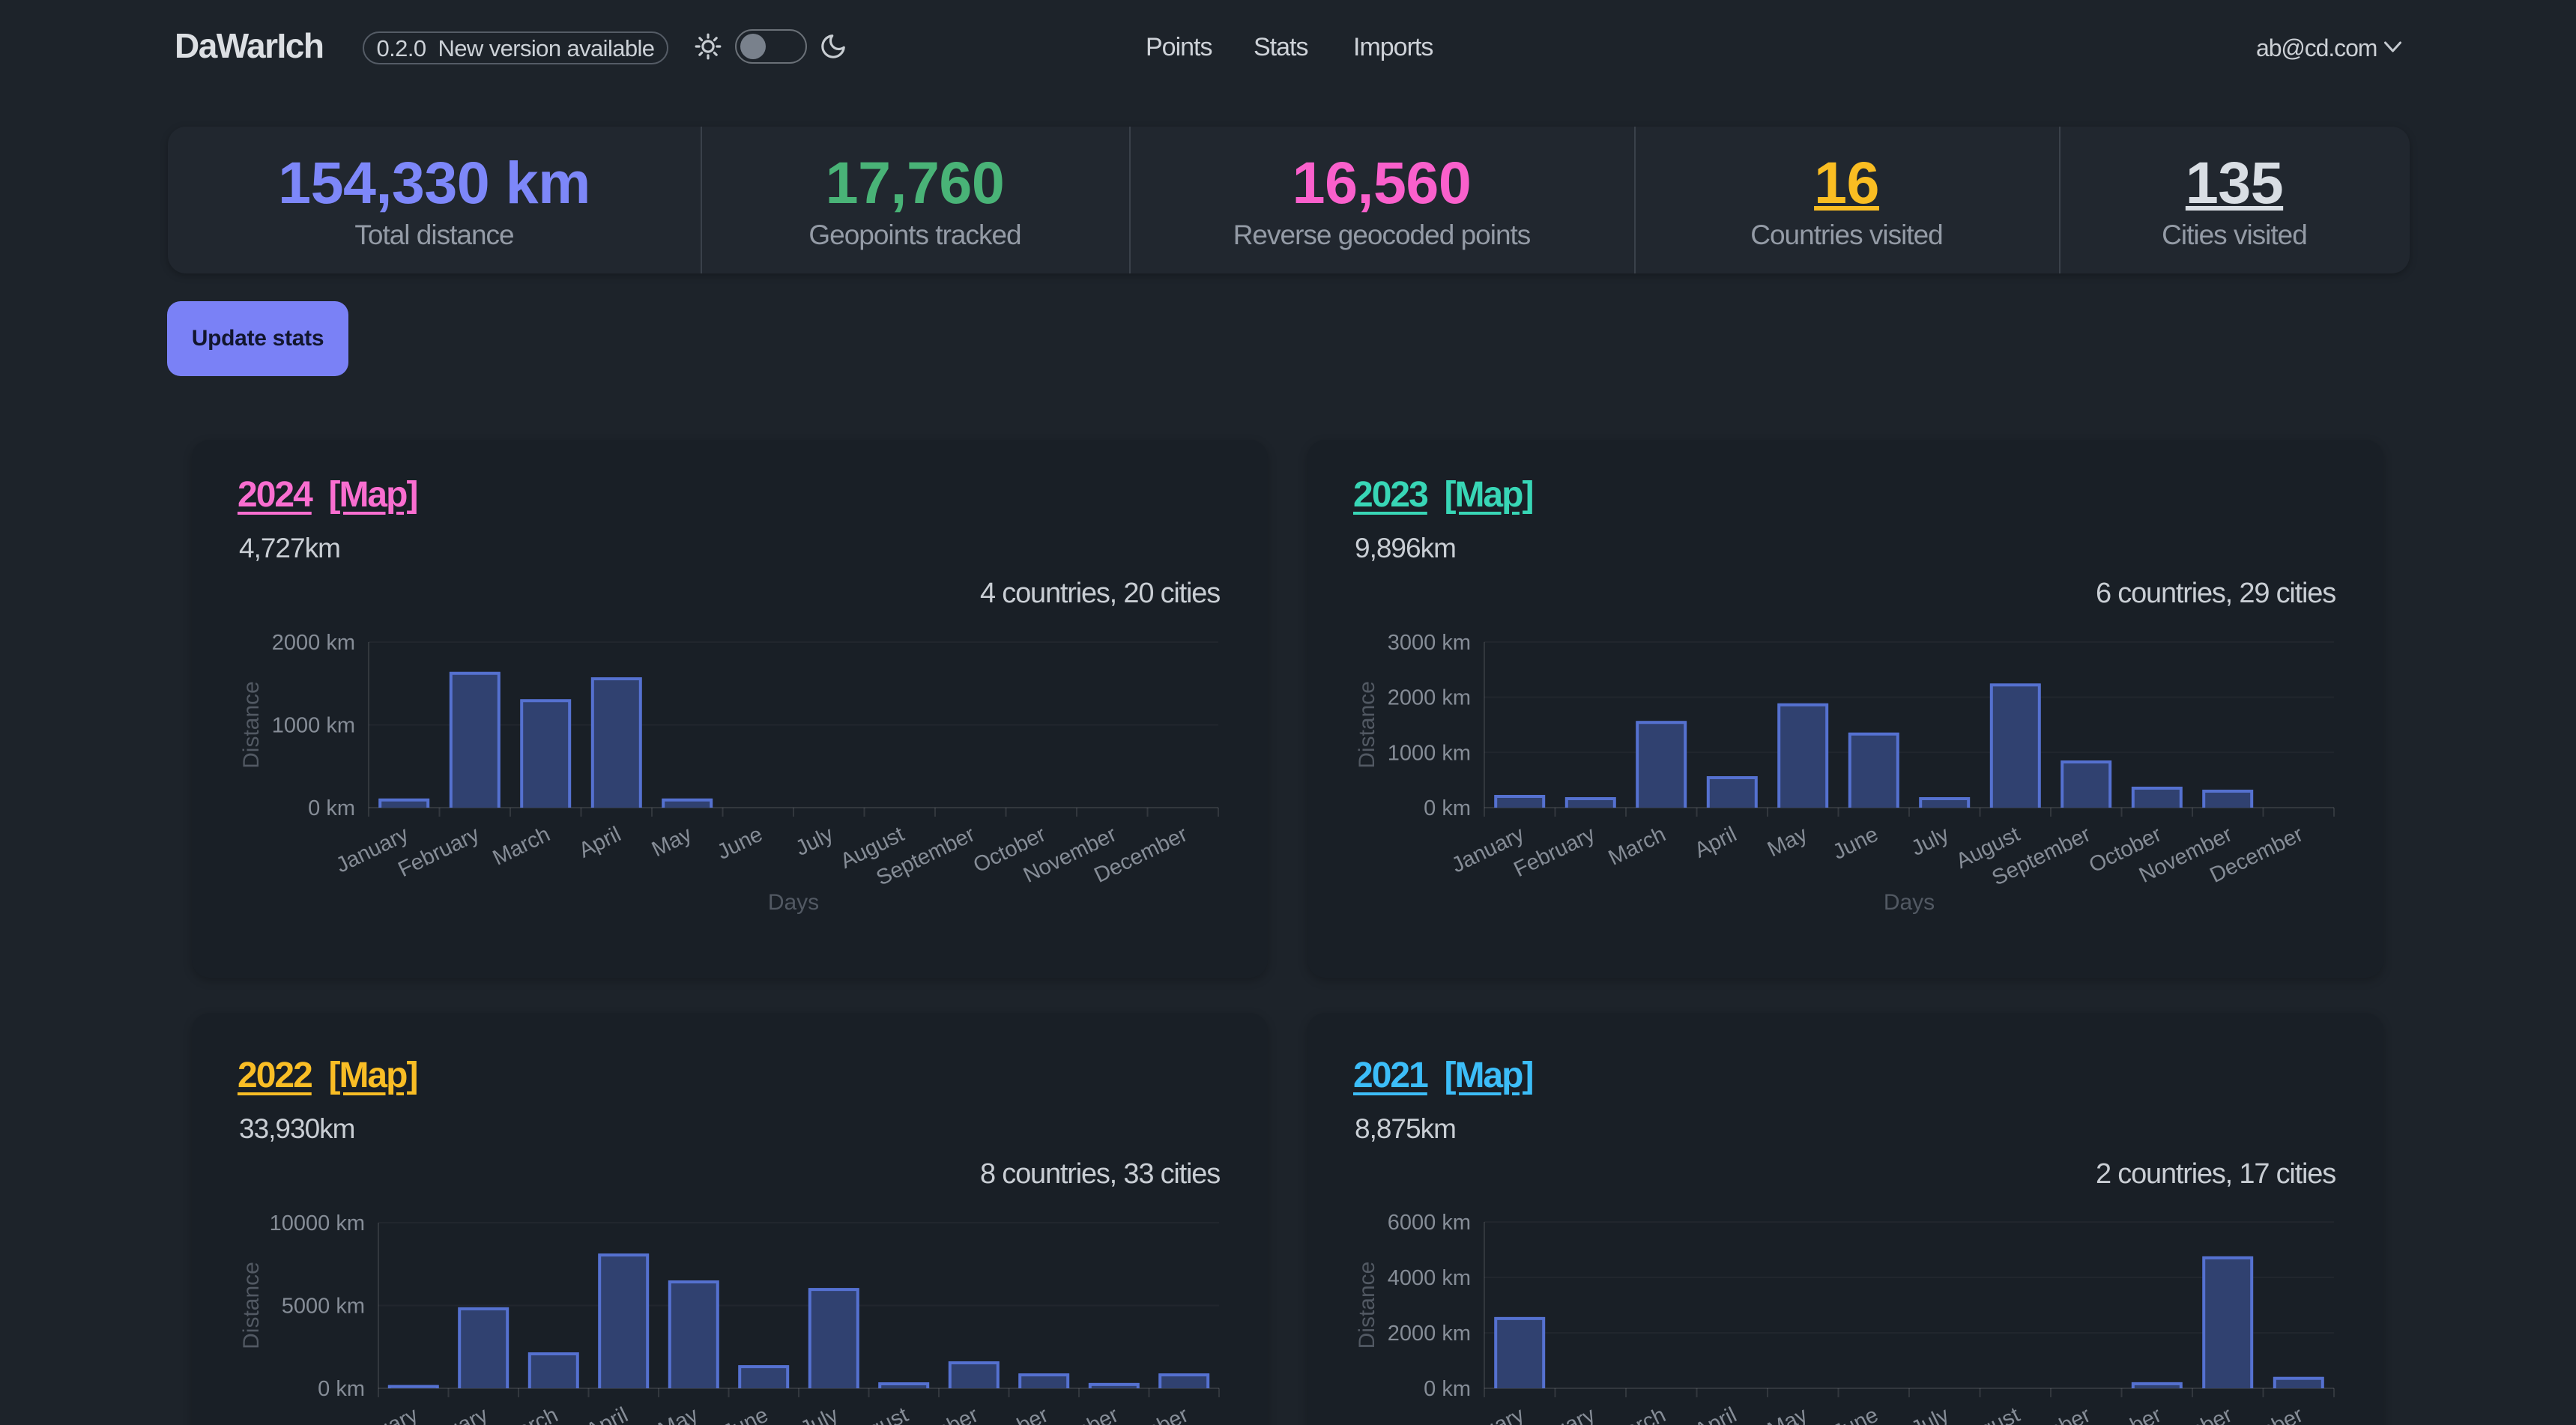 This screenshot has width=2576, height=1425. What do you see at coordinates (1429, 643) in the screenshot?
I see `svg-text: 3000 km` at bounding box center [1429, 643].